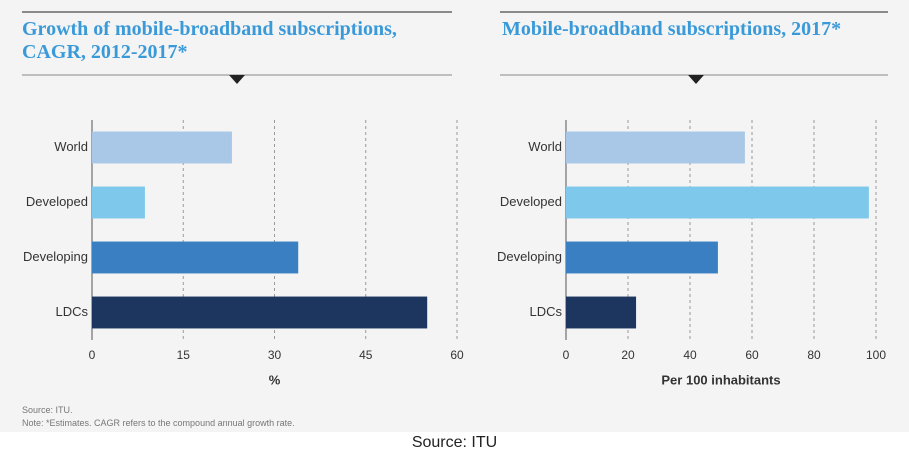  Describe the element at coordinates (720, 379) in the screenshot. I see `x-axis-title: Per 100 inhabitants` at that location.